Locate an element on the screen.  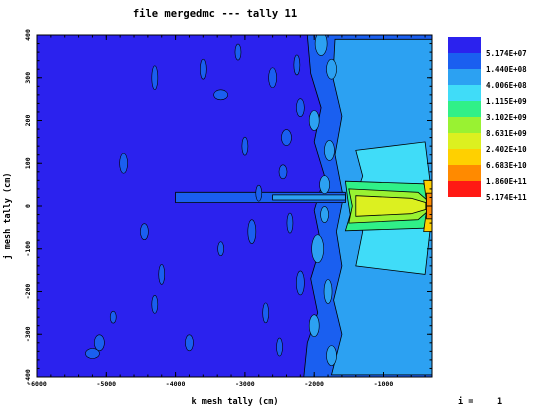
y-tick-label: -300 is located at coordinates (28, 334).